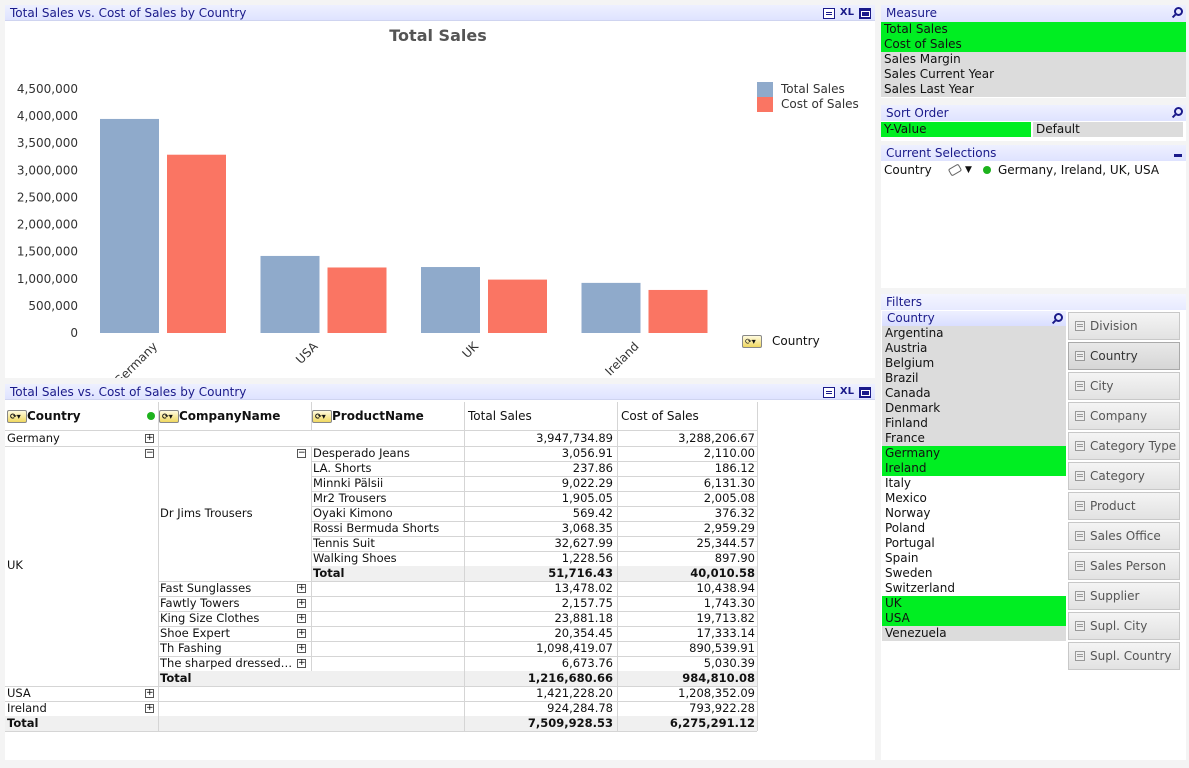 The height and width of the screenshot is (768, 1189). I want to click on country-item: Canada, so click(974, 393).